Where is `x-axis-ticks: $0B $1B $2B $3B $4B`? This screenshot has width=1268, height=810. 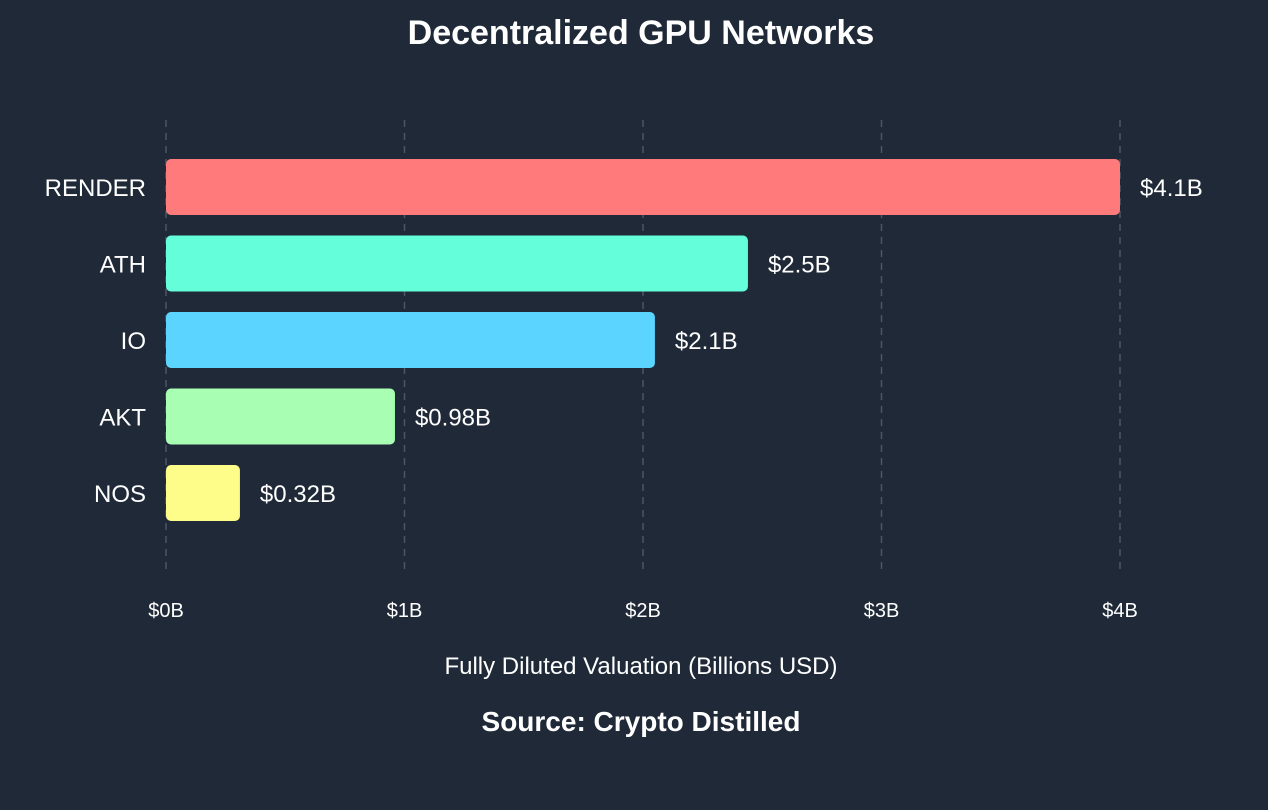
x-axis-ticks: $0B $1B $2B $3B $4B is located at coordinates (643, 611).